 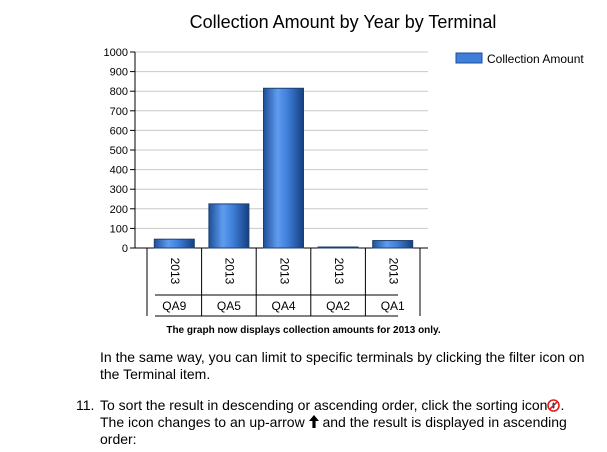 What do you see at coordinates (229, 226) in the screenshot?
I see `bar-QA5` at bounding box center [229, 226].